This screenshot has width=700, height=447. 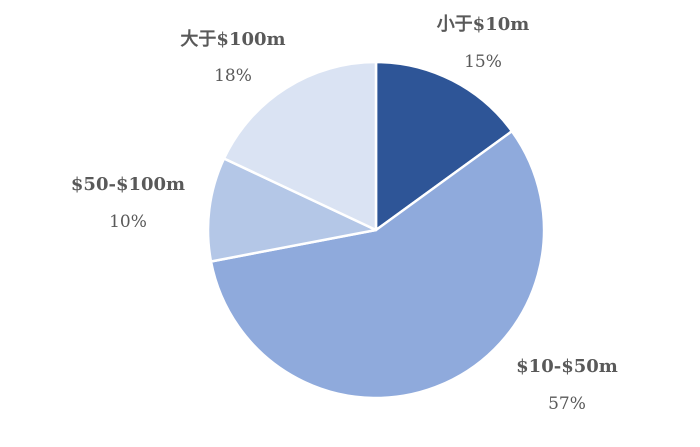 I want to click on slice-category-label: 大于$100m, so click(x=232, y=39).